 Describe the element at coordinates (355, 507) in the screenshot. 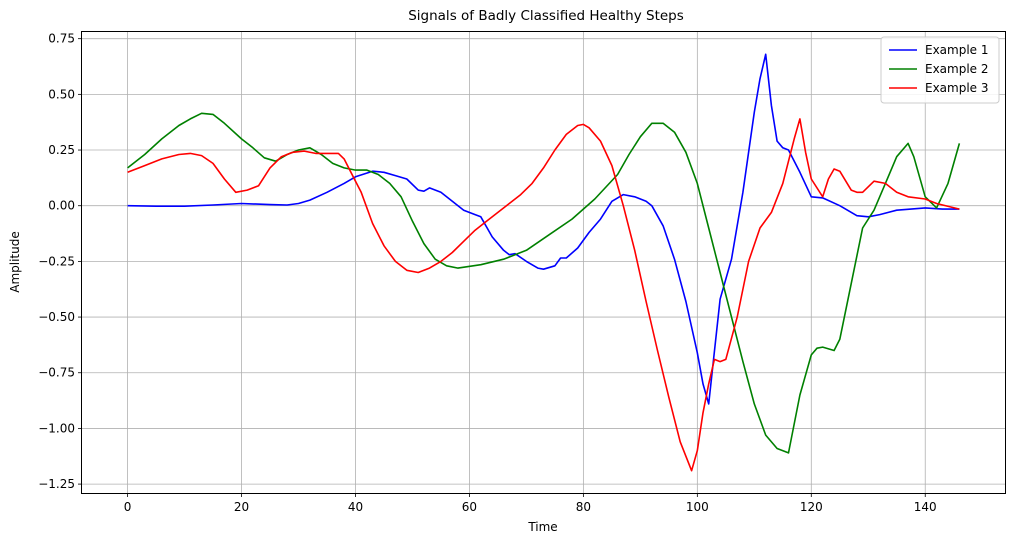

I see `x-tick-label: 40` at that location.